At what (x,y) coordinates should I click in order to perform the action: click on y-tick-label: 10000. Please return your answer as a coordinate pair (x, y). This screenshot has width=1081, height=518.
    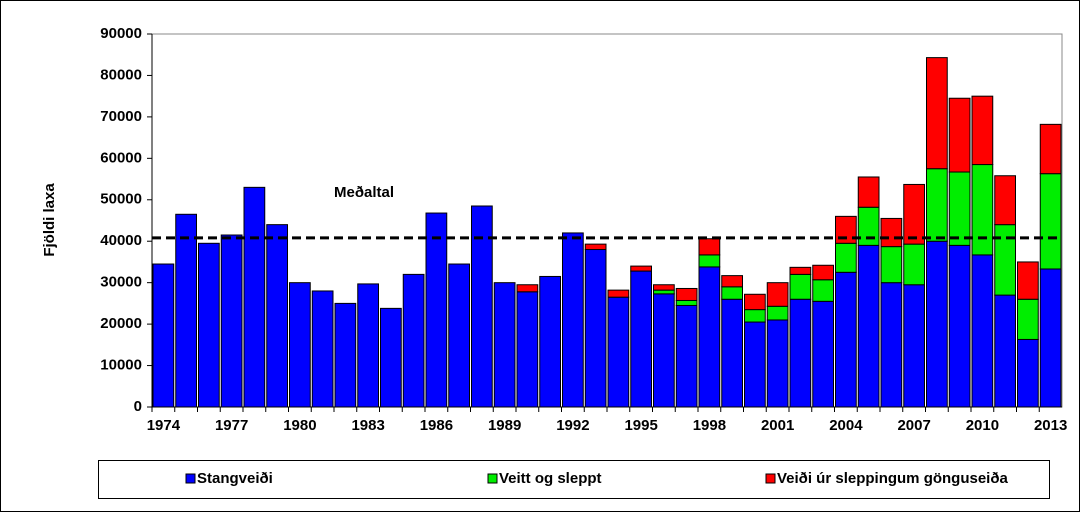
    Looking at the image, I should click on (121, 365).